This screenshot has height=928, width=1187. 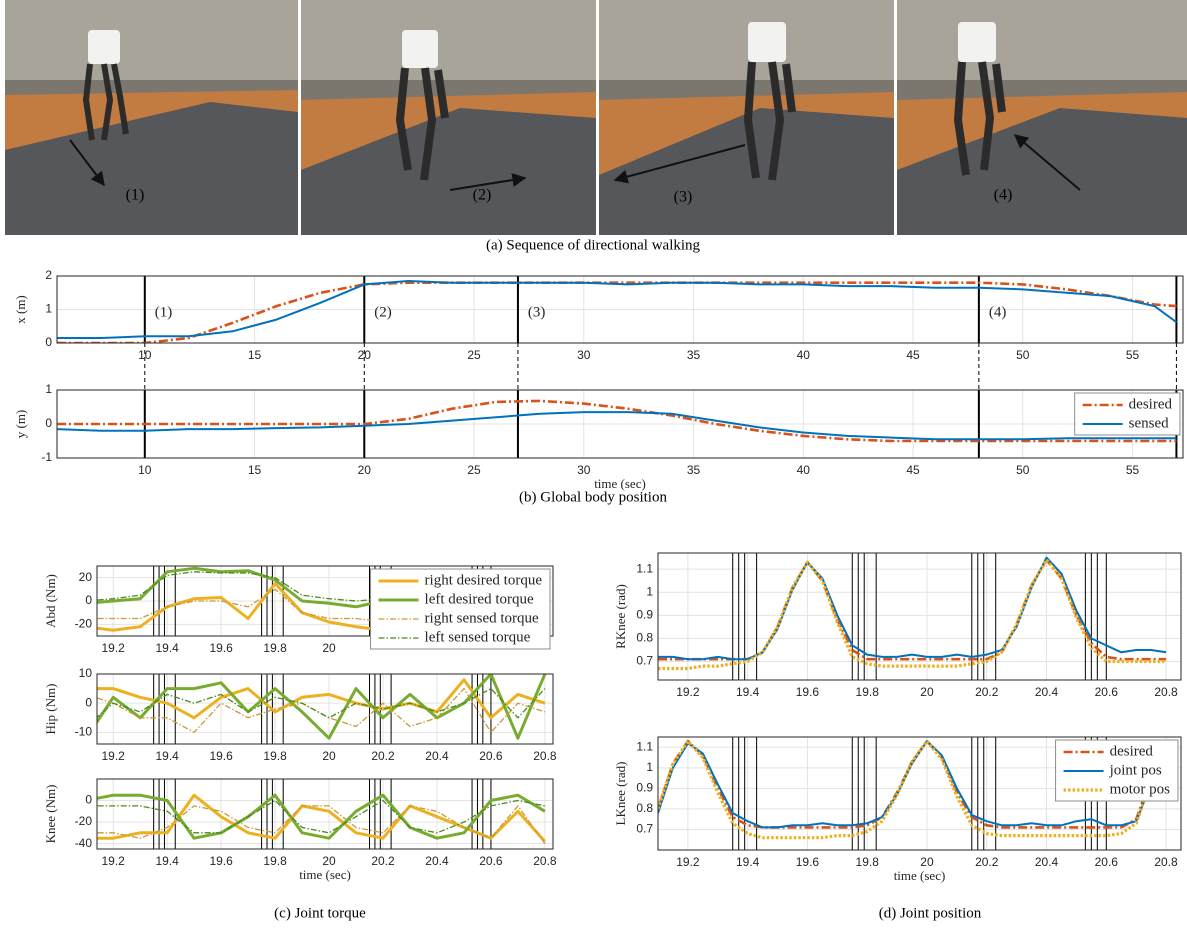 I want to click on y-axis-label: Knee (Nm), so click(x=50, y=814).